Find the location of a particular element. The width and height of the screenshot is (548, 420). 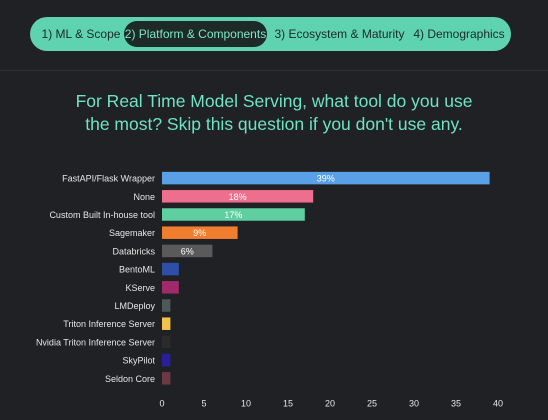

category-label: Sagemaker is located at coordinates (132, 233).